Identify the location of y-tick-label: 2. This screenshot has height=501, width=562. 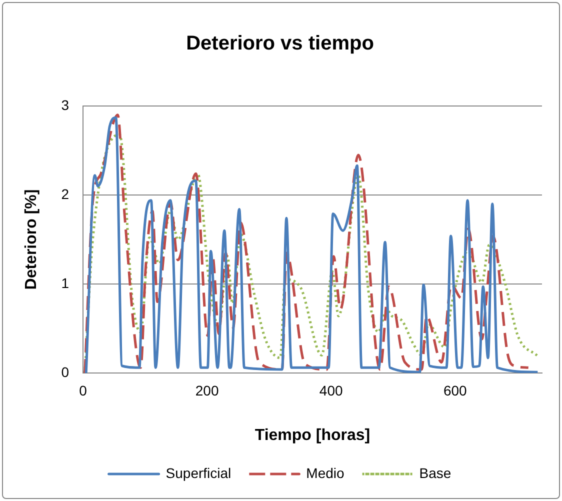
(65, 194).